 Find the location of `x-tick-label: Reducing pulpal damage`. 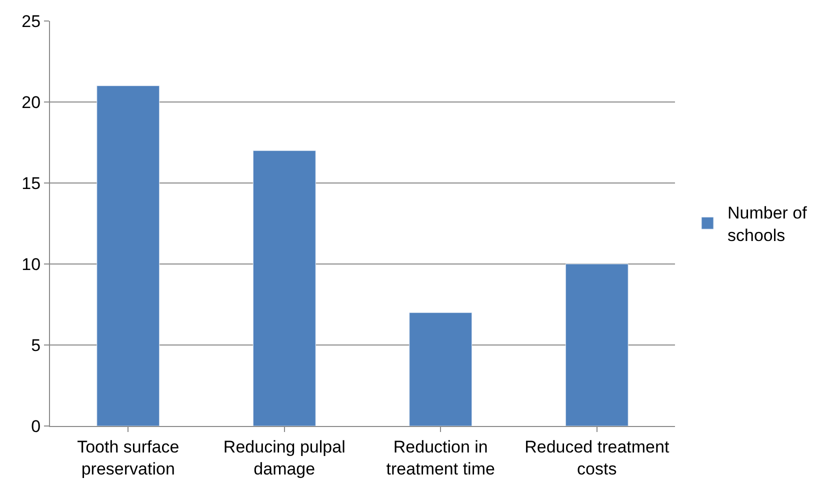

x-tick-label: Reducing pulpal damage is located at coordinates (284, 457).